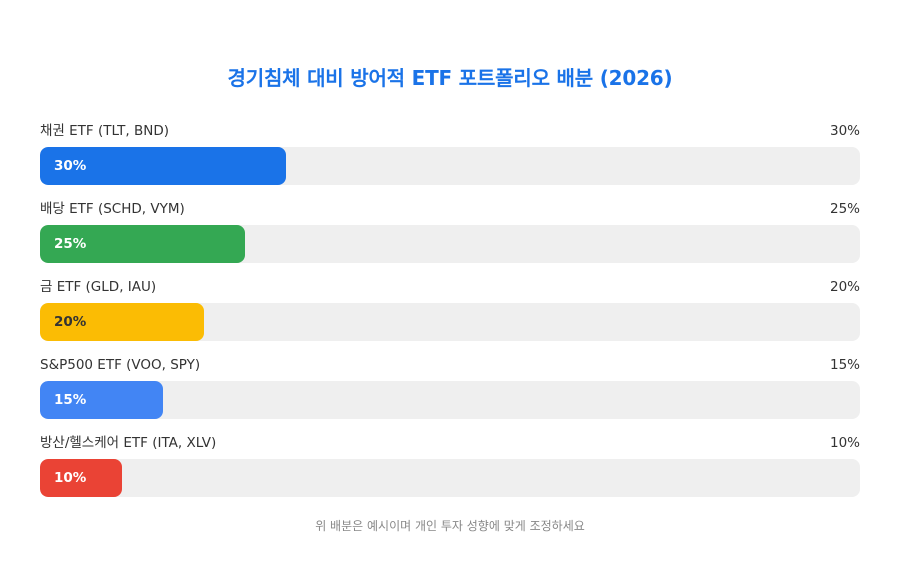 The image size is (900, 574). I want to click on bar-label: 방산/헬스케어 ETF (ITA, XLV), so click(128, 443).